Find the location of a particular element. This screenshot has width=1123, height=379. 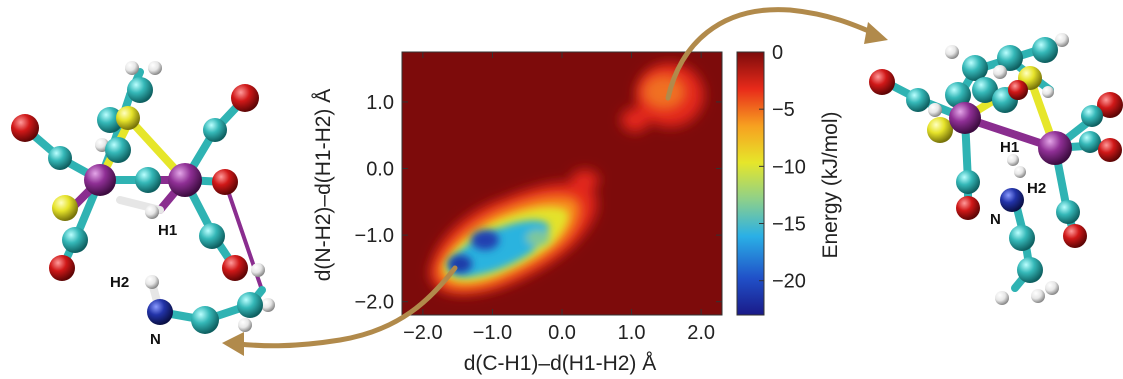

colorbar-label: Energy (kJ/mol) is located at coordinates (830, 184).